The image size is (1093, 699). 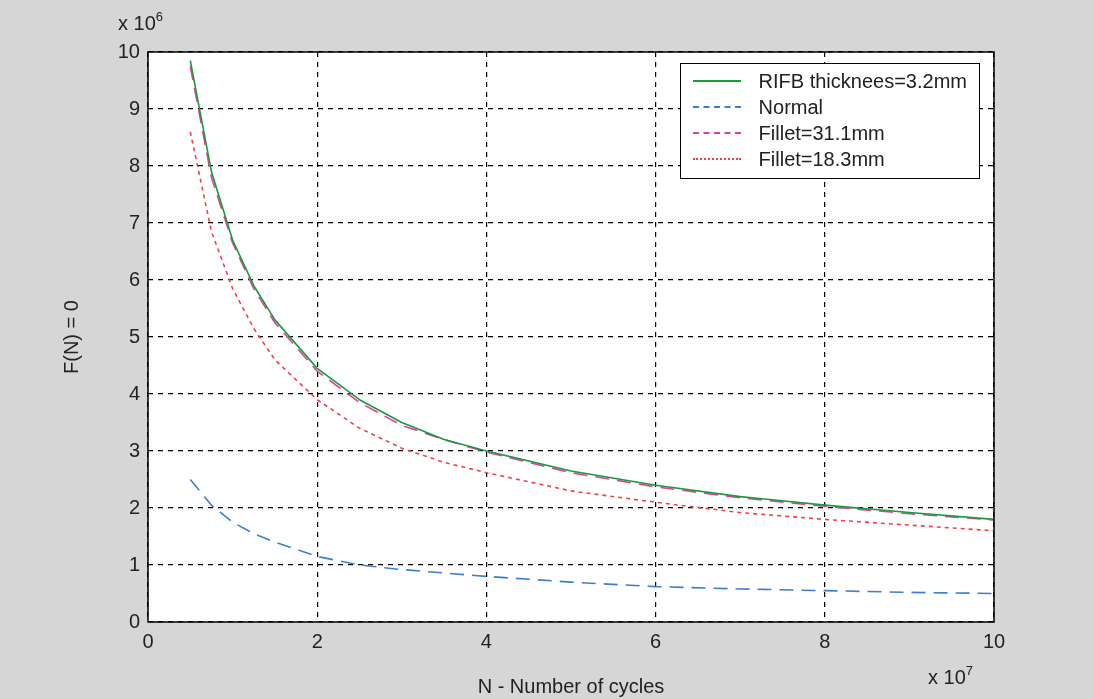 I want to click on y-tick-label: 3, so click(x=134, y=449).